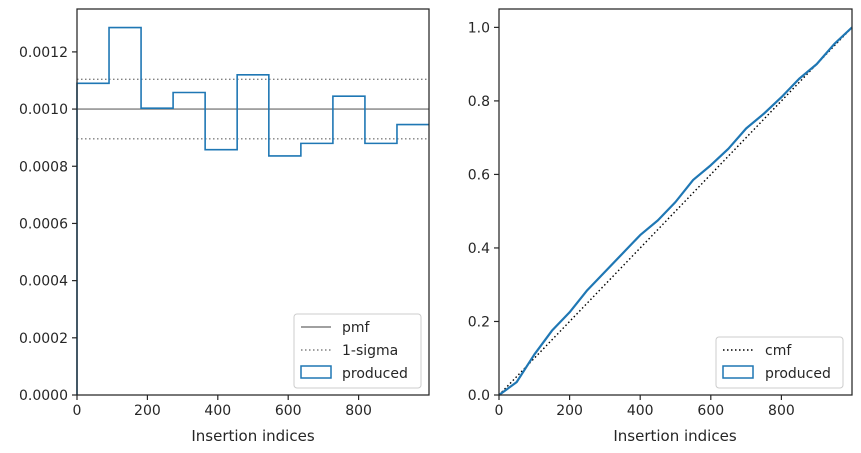  I want to click on left-x-axis-label: Insertion indices, so click(252, 436).